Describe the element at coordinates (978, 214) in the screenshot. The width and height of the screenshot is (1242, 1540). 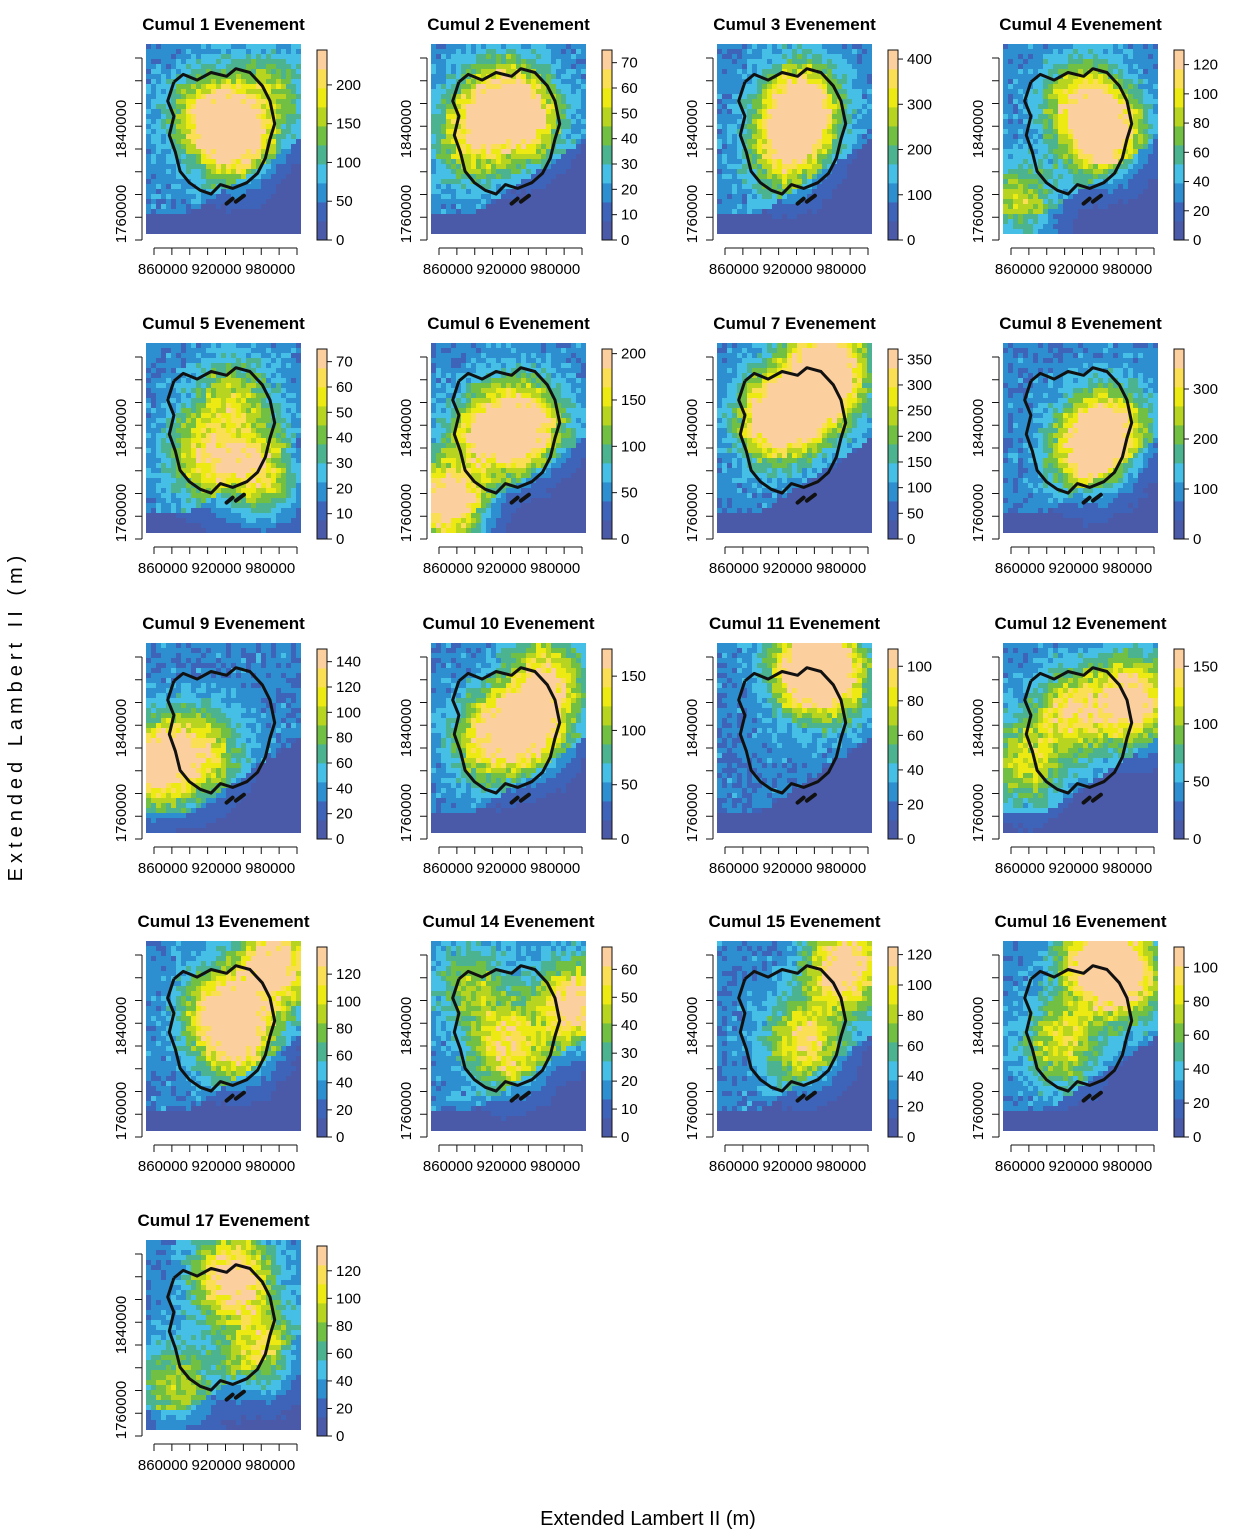
I see `y-tick-label: 1760000` at that location.